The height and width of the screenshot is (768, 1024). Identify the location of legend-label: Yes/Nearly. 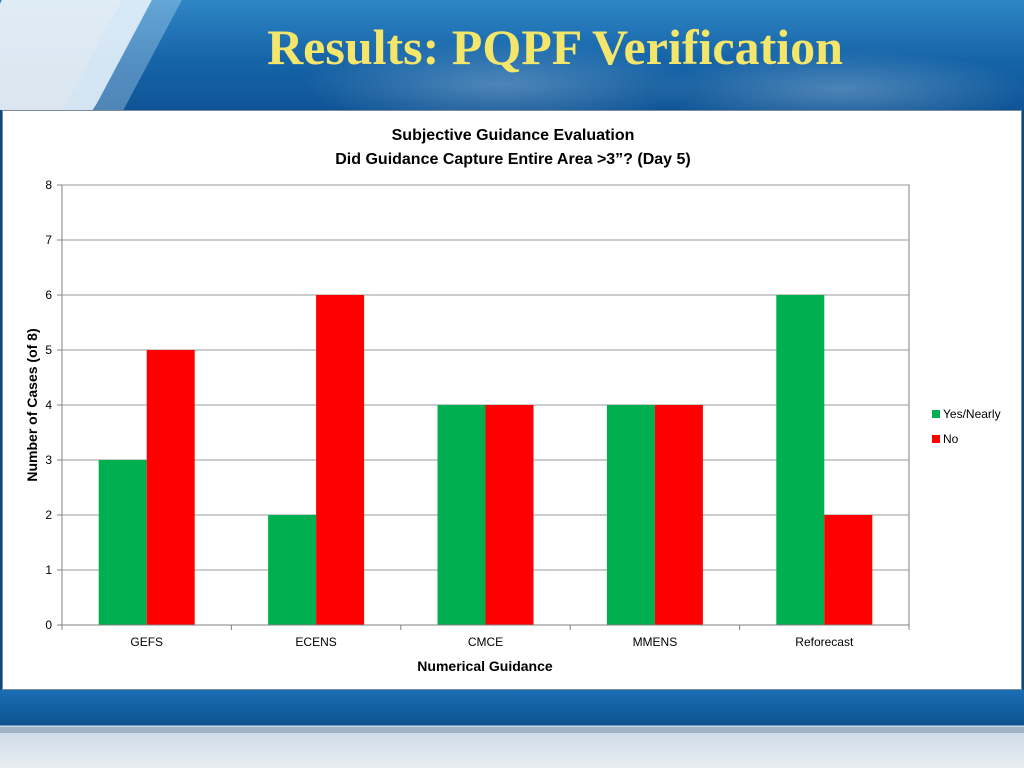
(972, 414).